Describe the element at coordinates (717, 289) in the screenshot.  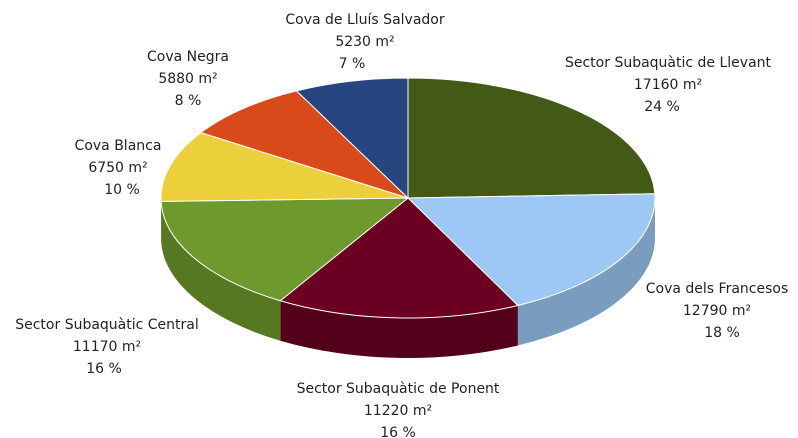
I see `category-label: Cova dels Francesos` at that location.